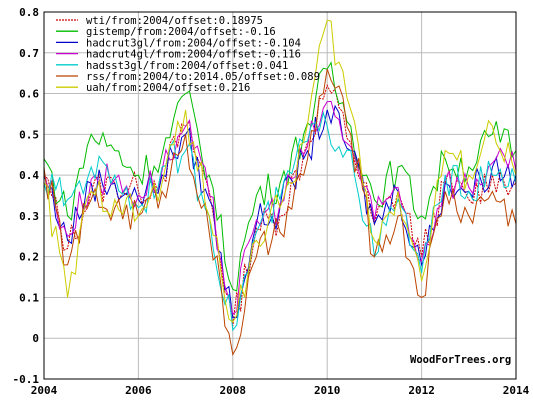  What do you see at coordinates (327, 390) in the screenshot?
I see `x-tick-label: 2010` at bounding box center [327, 390].